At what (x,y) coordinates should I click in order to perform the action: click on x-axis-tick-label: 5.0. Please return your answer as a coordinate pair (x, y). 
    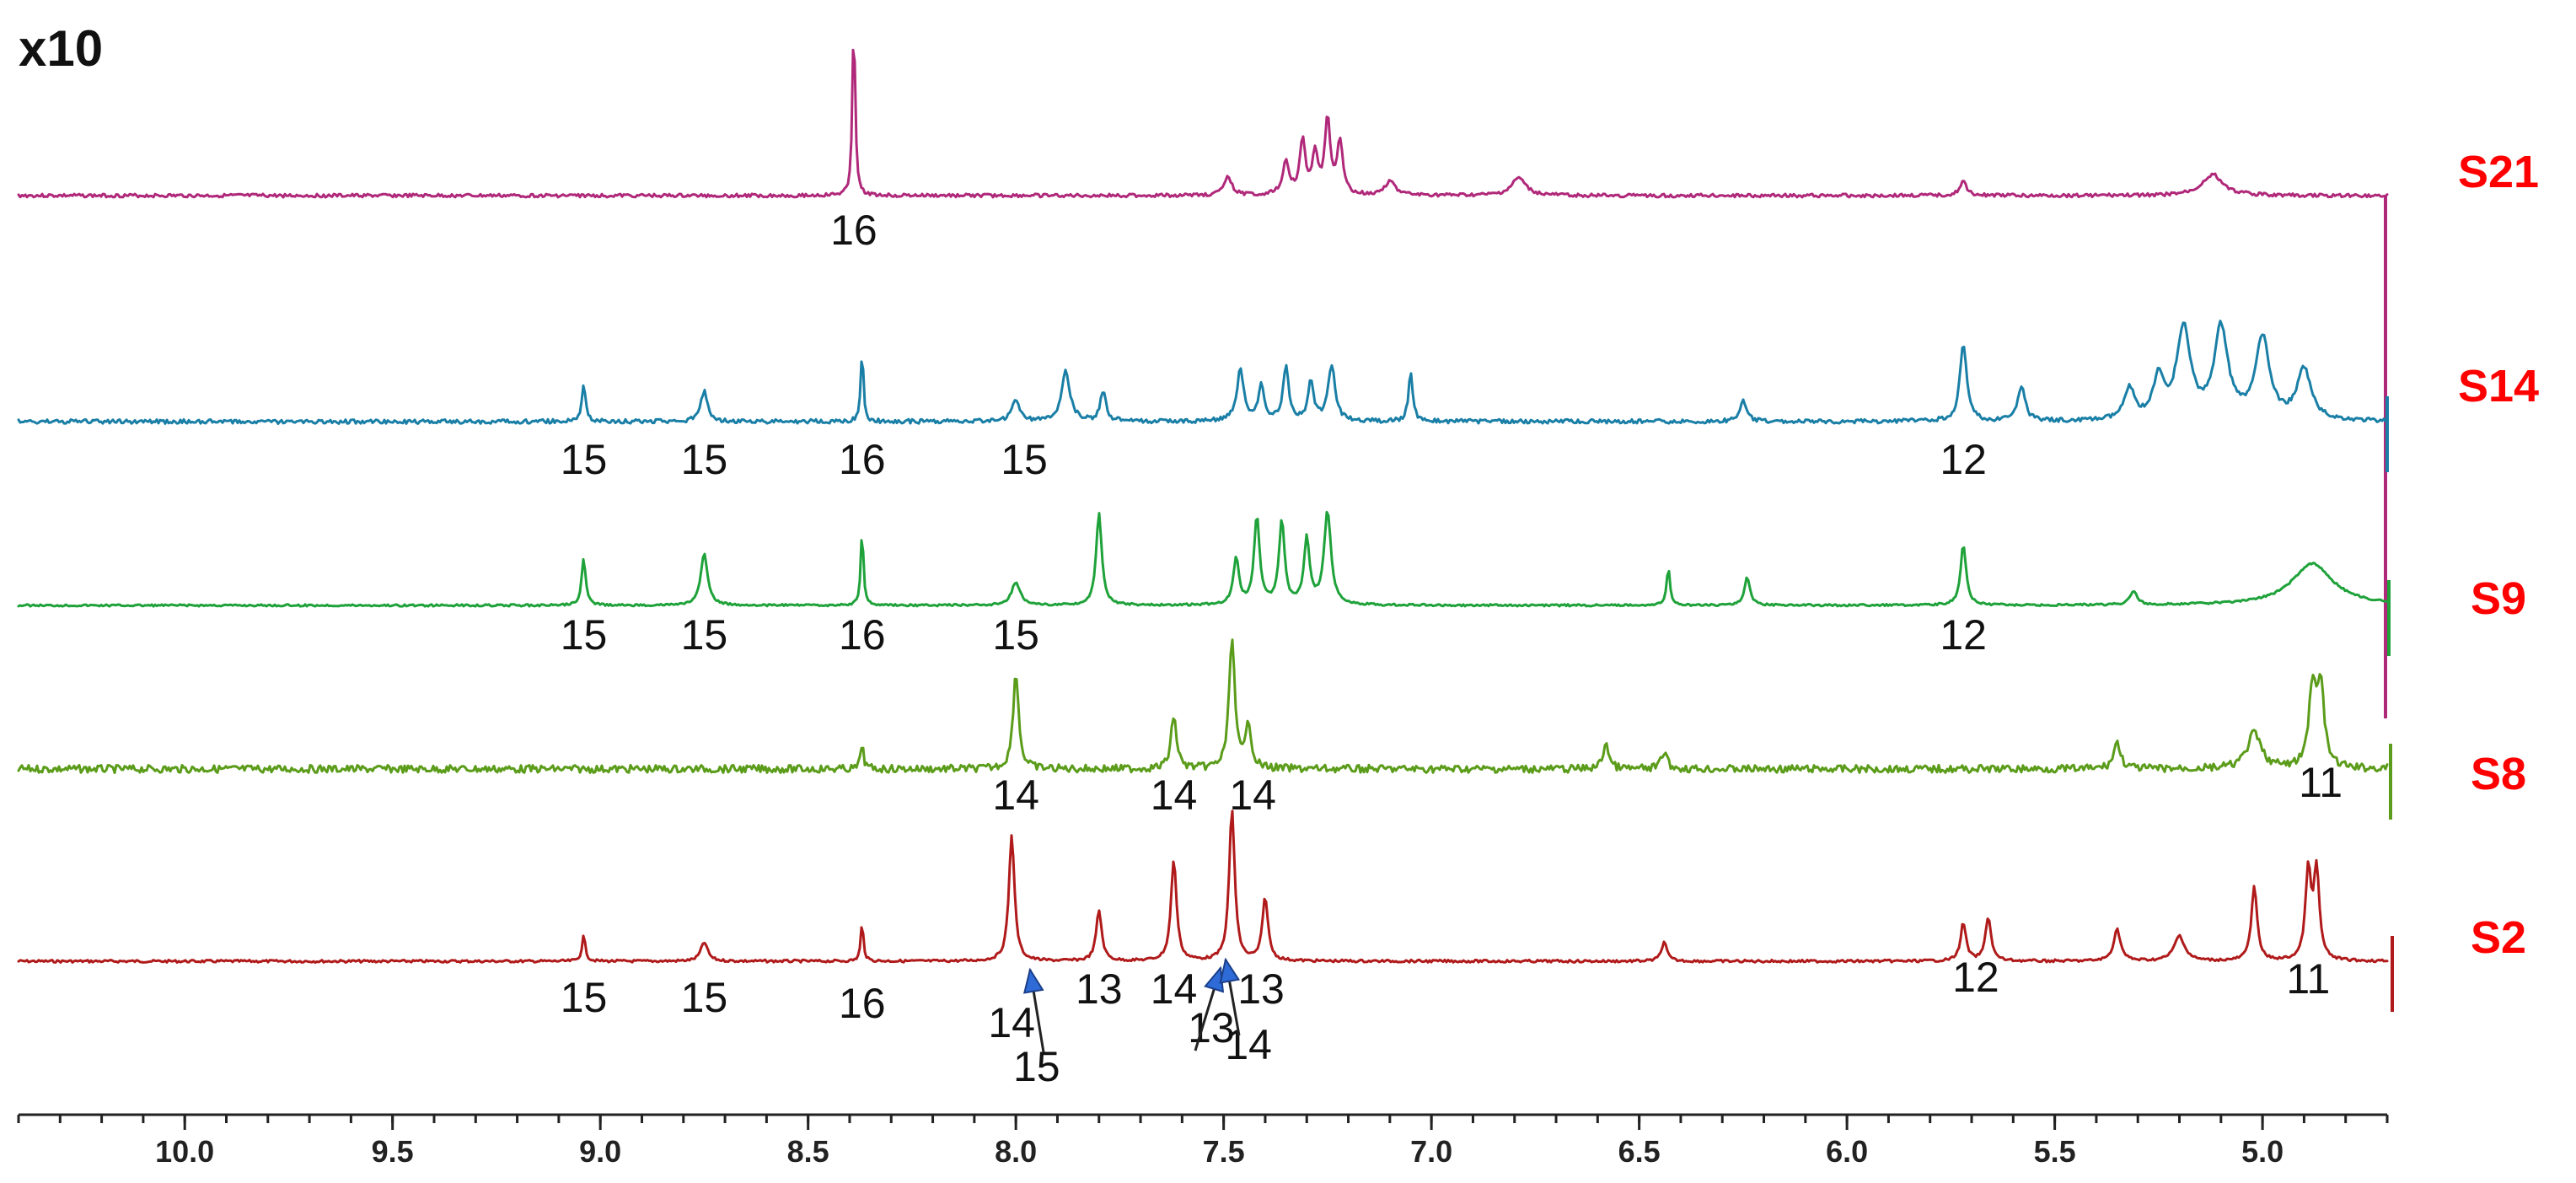
    Looking at the image, I should click on (2262, 1151).